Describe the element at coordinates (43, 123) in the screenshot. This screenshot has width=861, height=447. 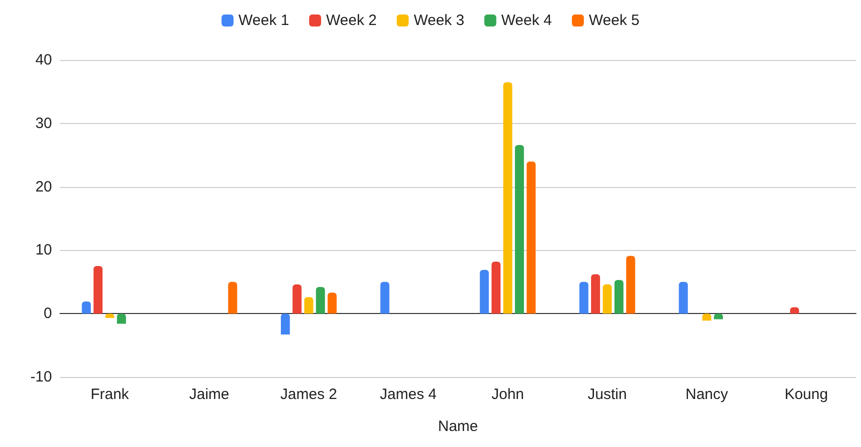
I see `y-tick-label: 30` at that location.